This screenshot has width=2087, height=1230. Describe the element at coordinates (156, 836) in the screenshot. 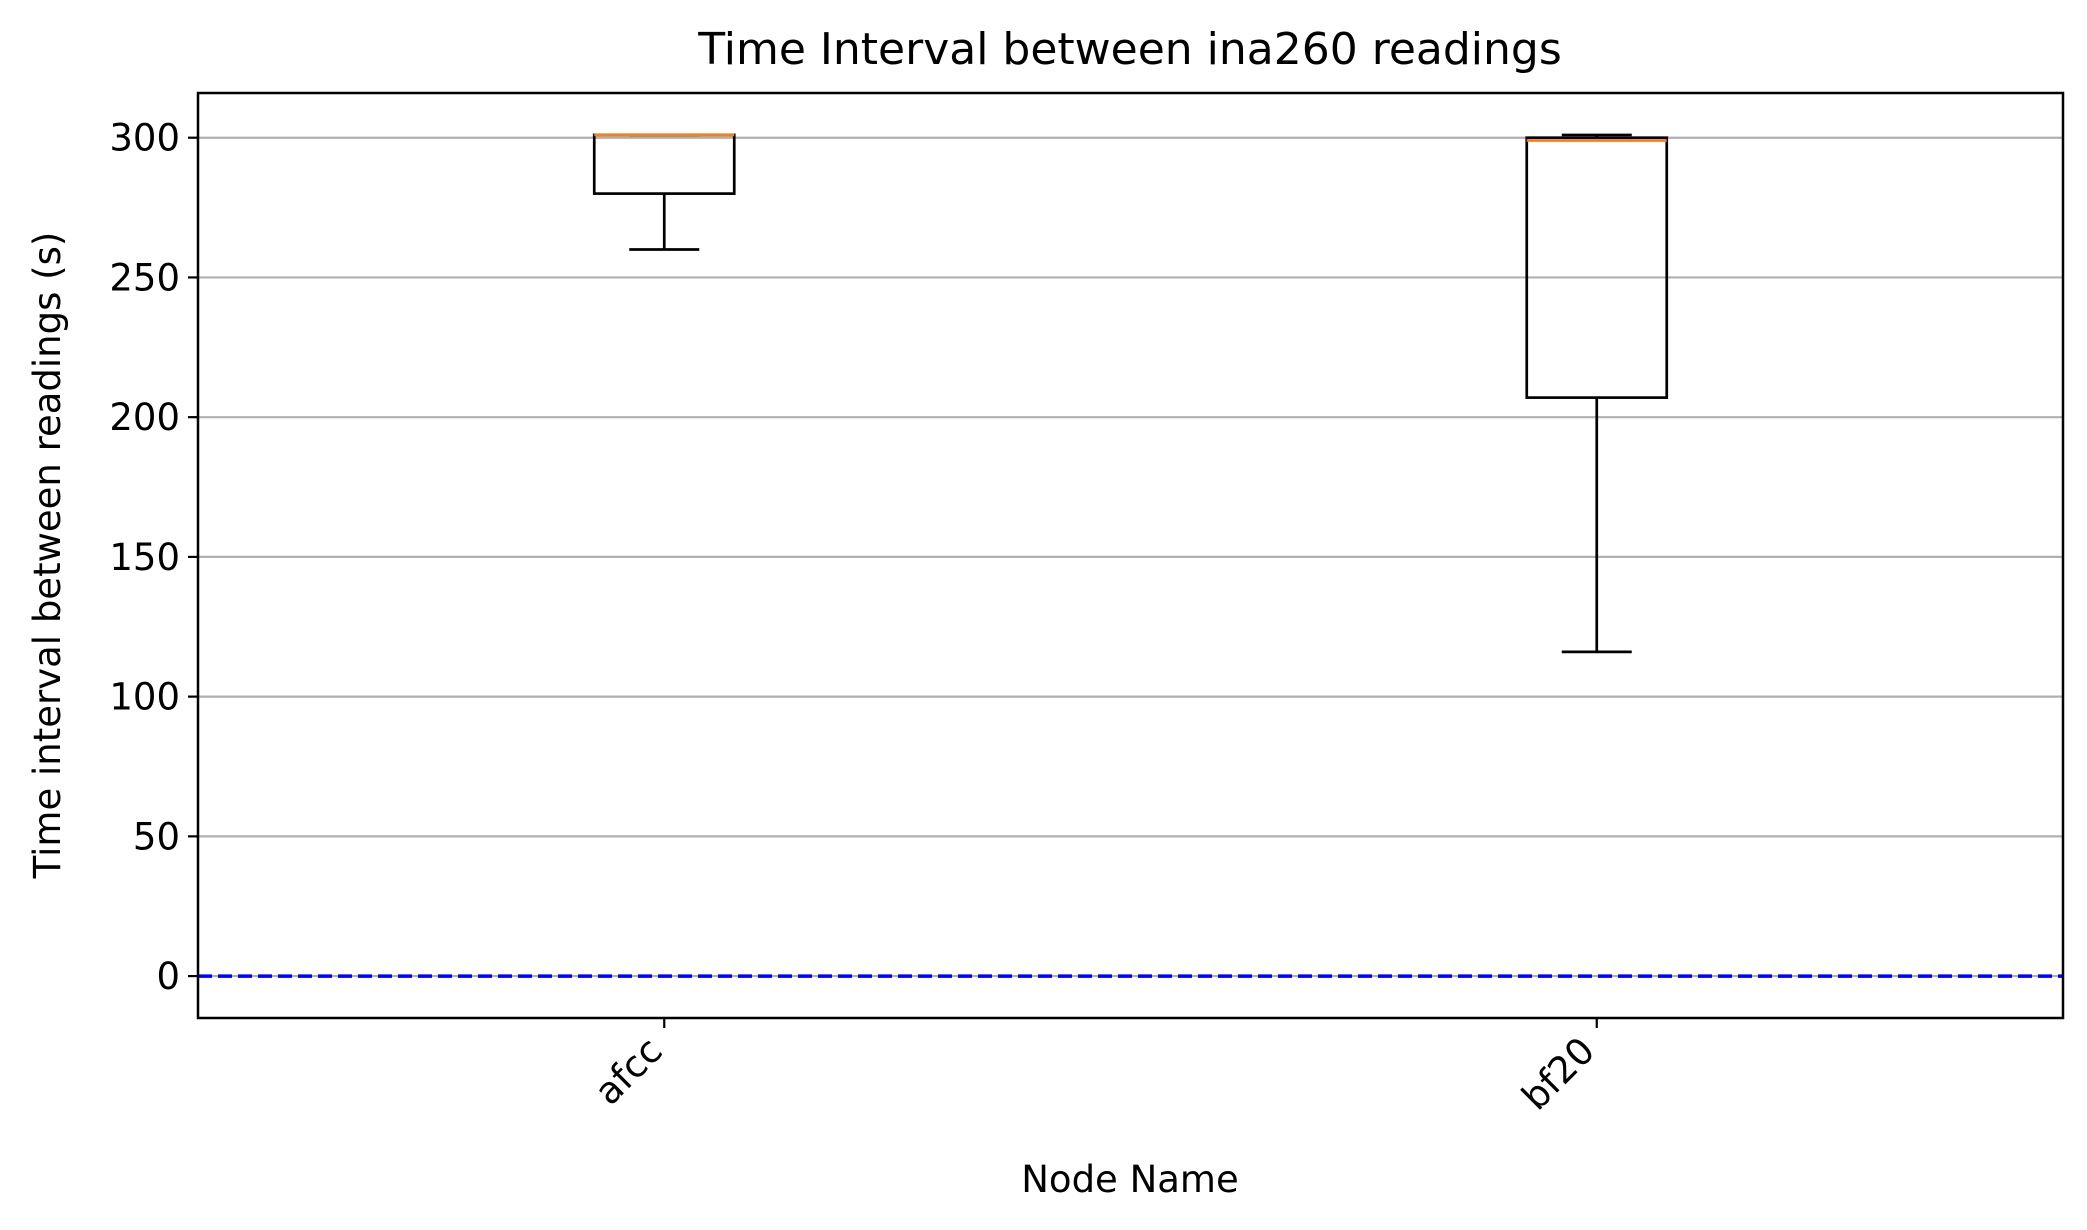

I see `y-tick-label-50: 50` at that location.